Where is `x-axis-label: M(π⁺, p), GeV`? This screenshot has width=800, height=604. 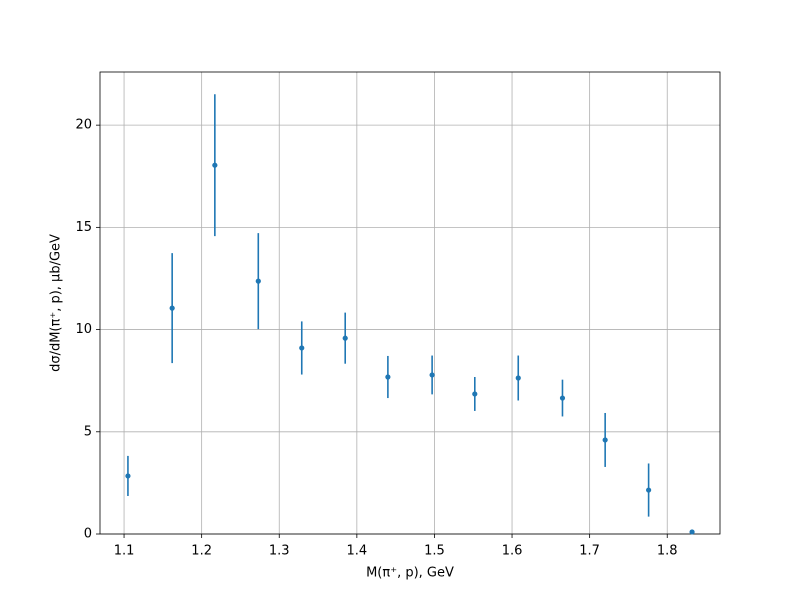 x-axis-label: M(π⁺, p), GeV is located at coordinates (410, 573).